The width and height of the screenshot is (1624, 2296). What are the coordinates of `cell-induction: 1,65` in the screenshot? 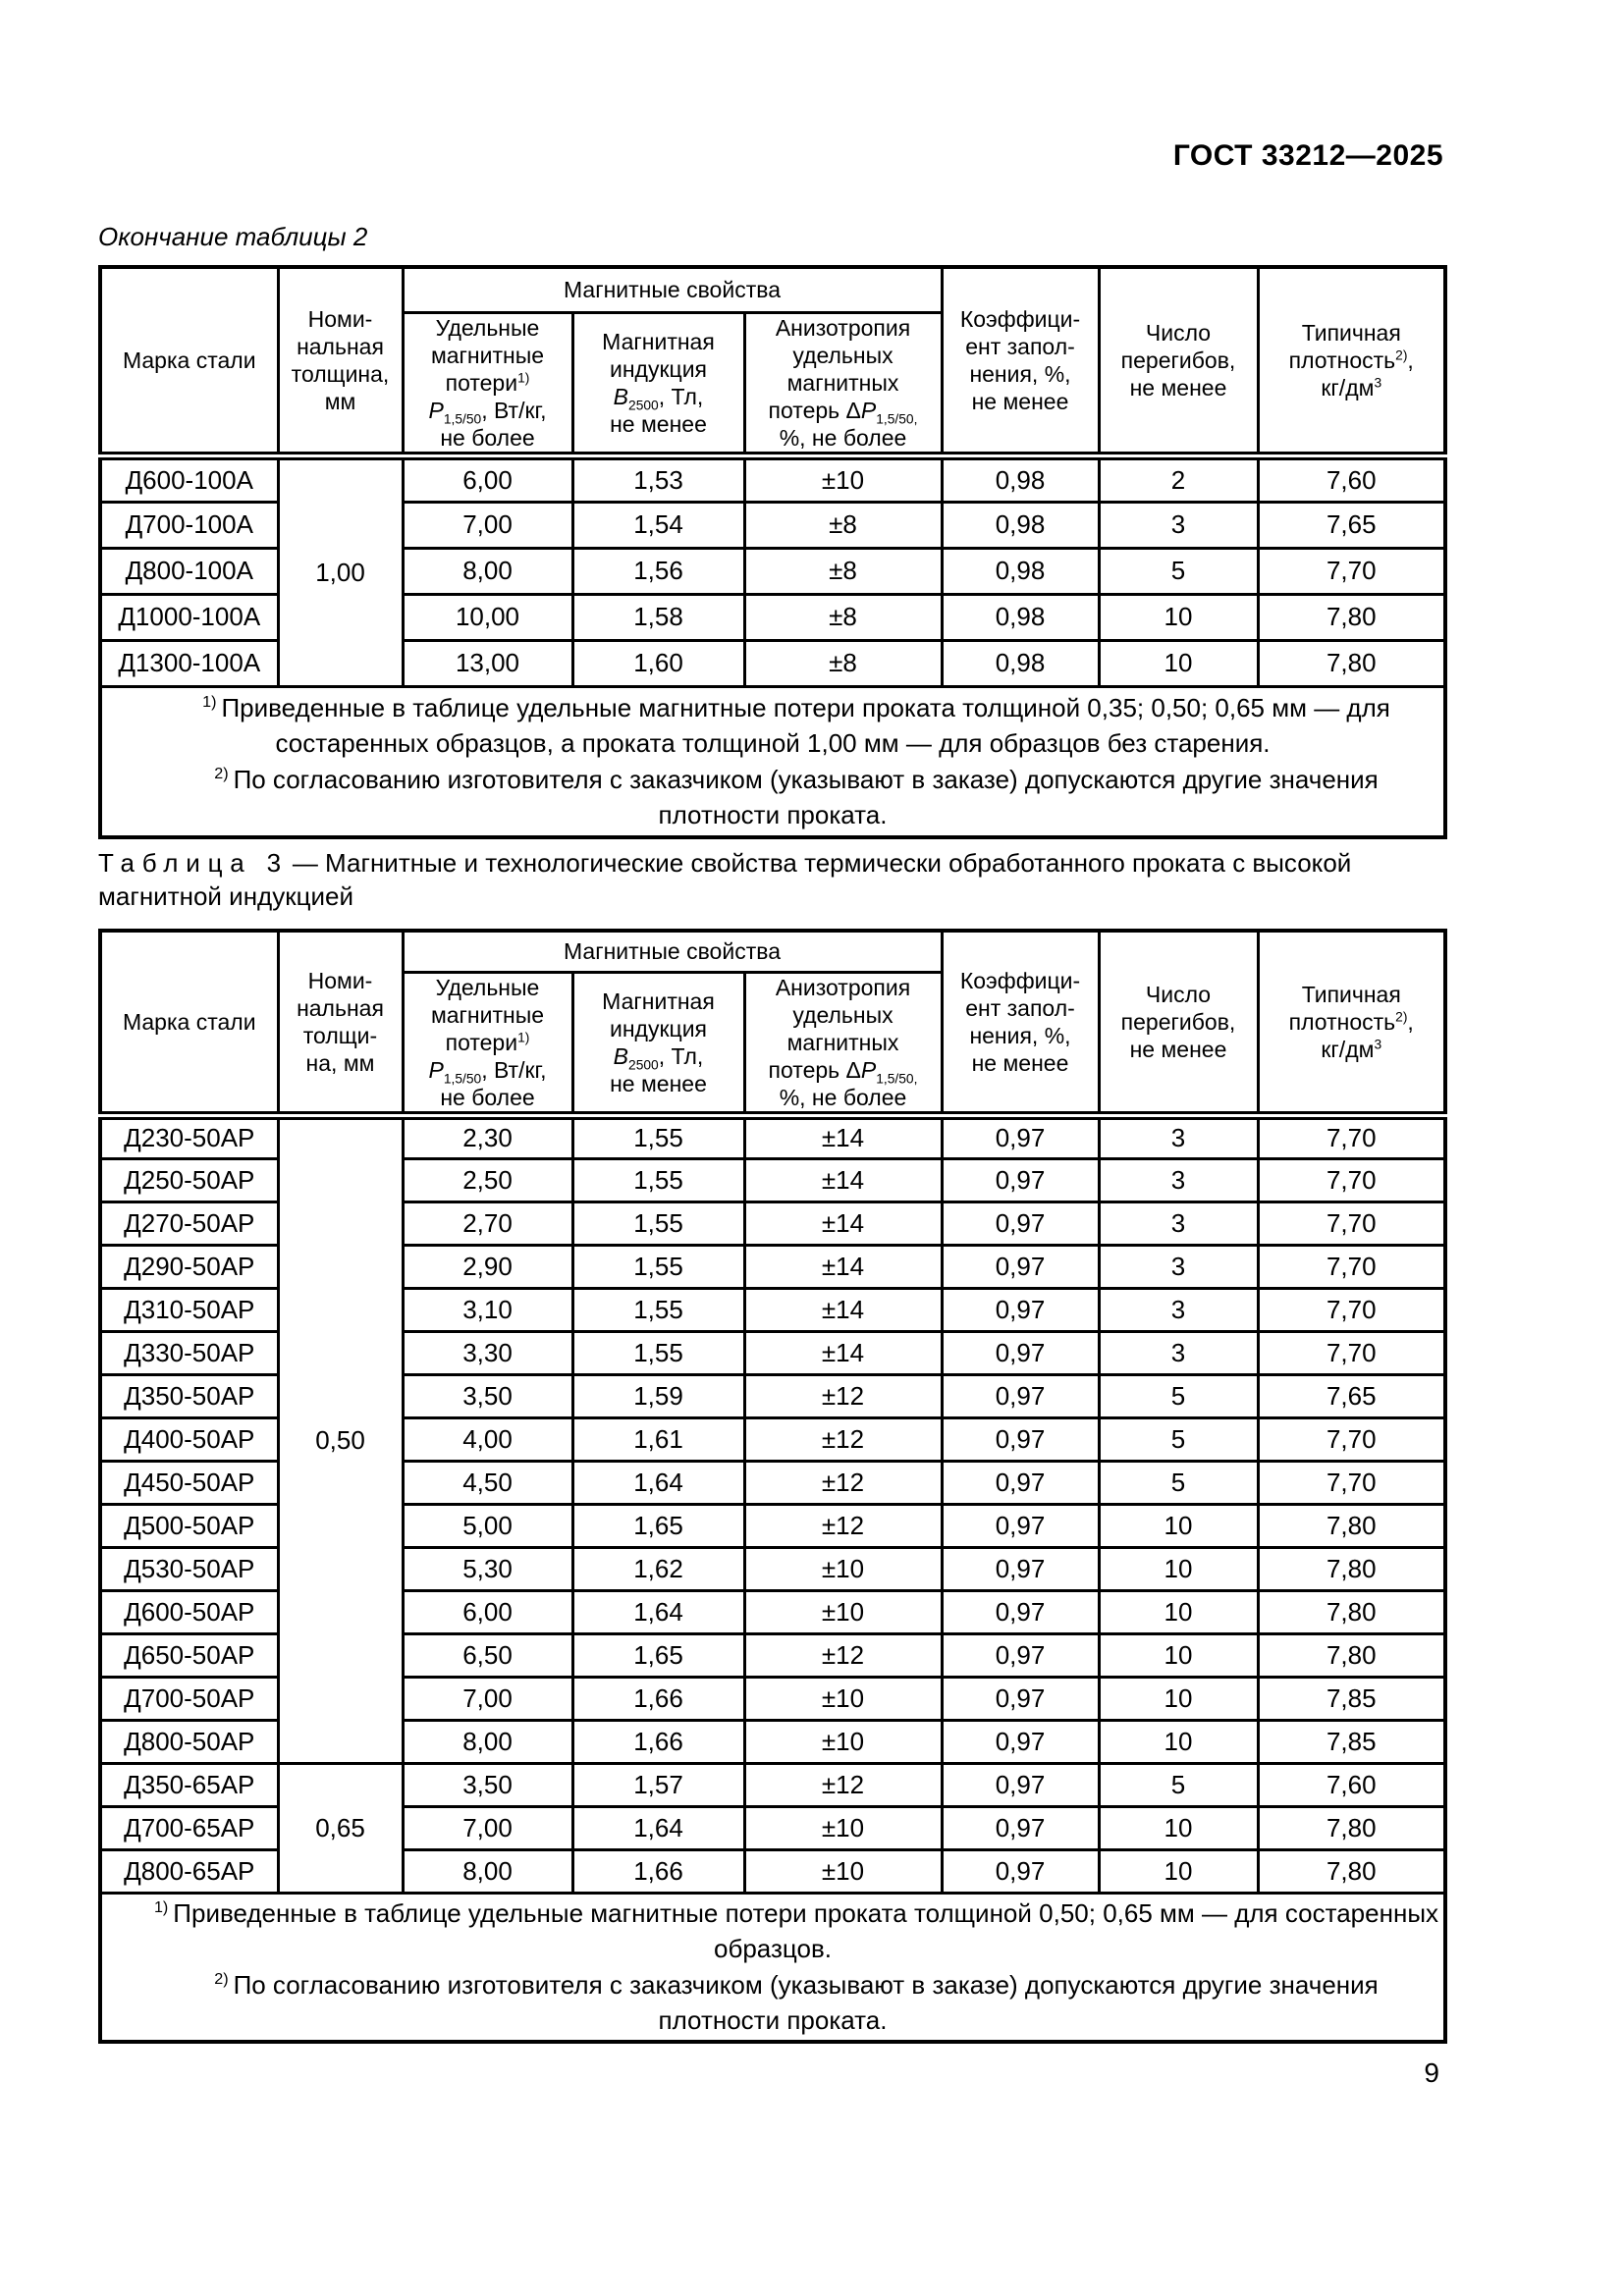 It's located at (658, 1655).